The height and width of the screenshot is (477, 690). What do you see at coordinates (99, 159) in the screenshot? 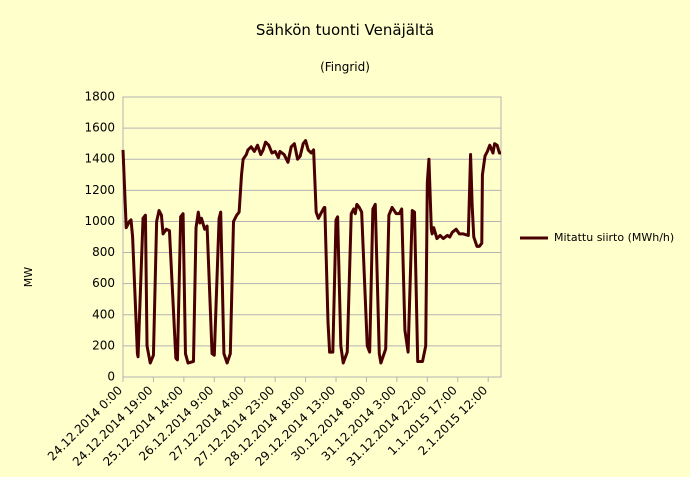
I see `y-tick-label: 1400` at bounding box center [99, 159].